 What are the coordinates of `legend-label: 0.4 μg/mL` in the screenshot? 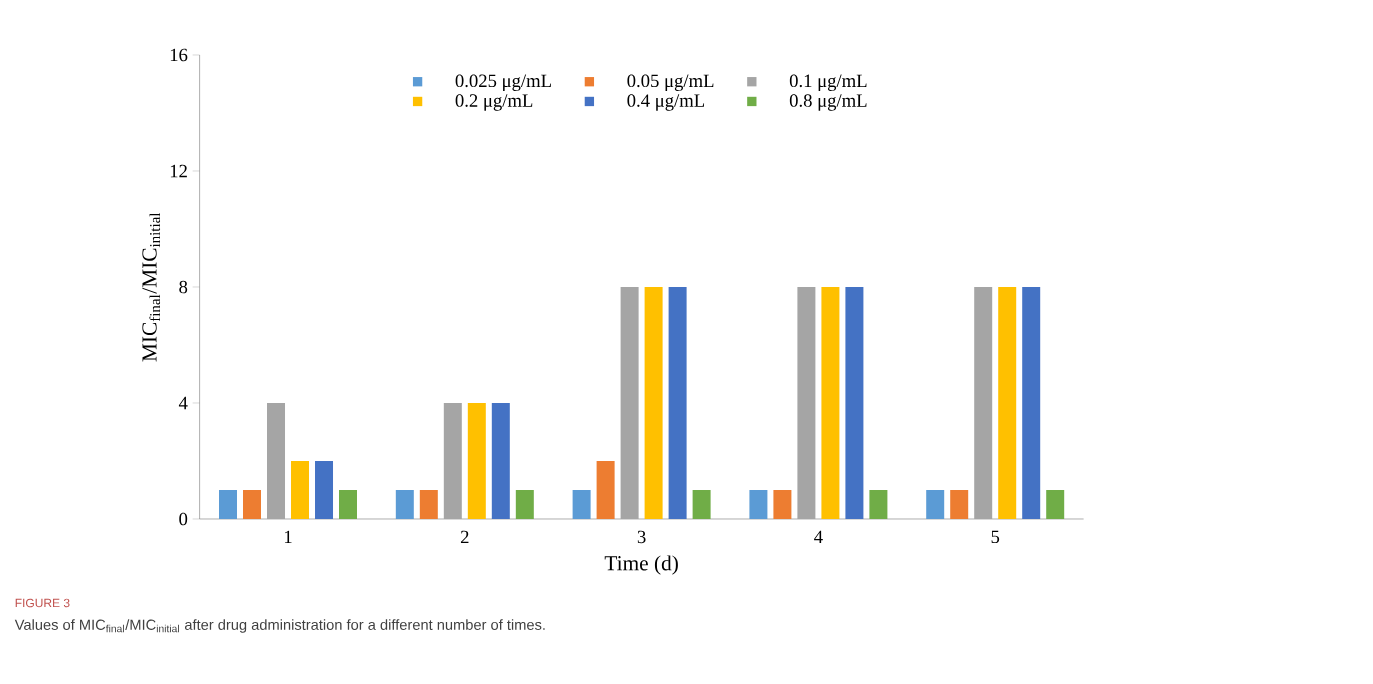 It's located at (666, 102).